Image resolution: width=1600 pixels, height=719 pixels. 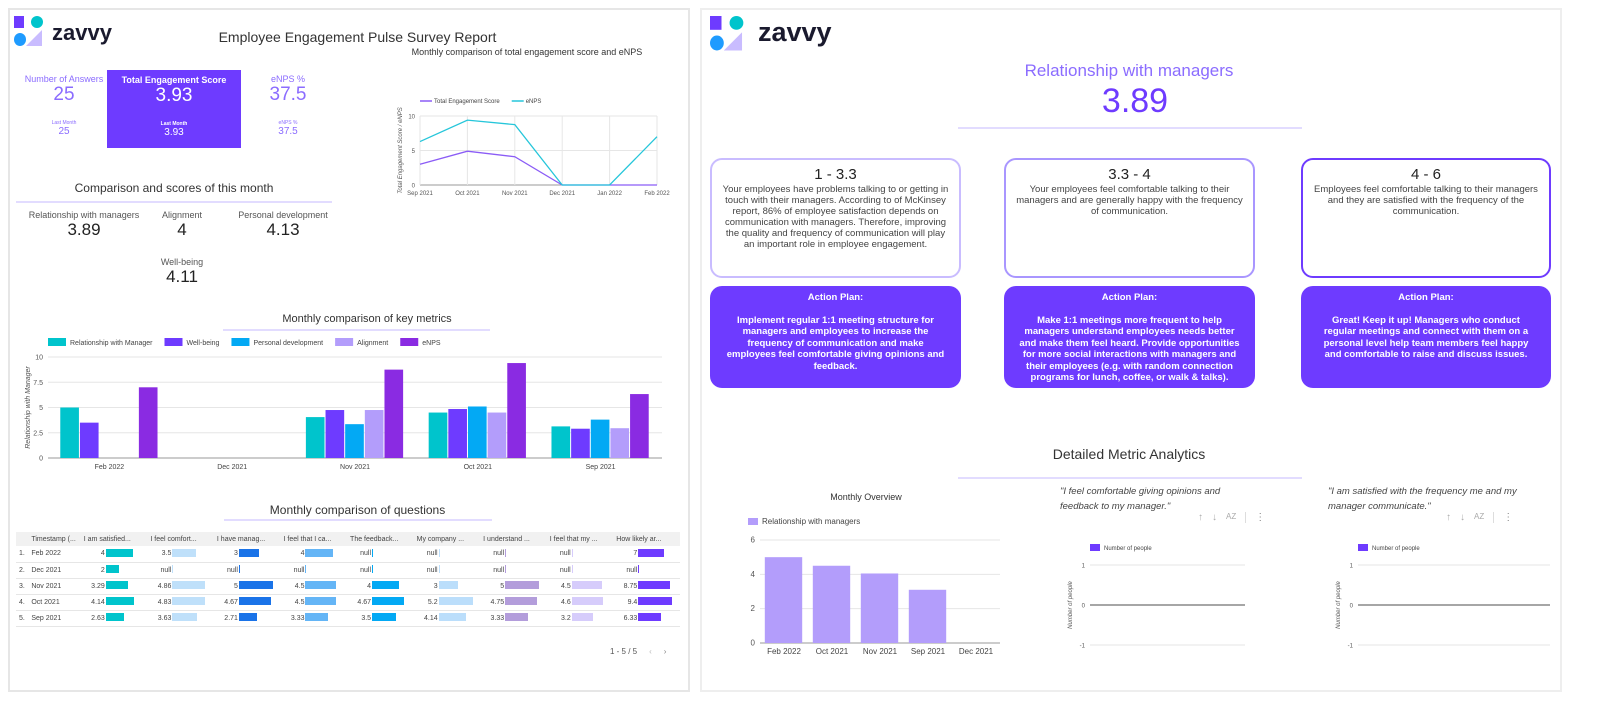 I want to click on legend-label: Well-being, so click(x=203, y=343).